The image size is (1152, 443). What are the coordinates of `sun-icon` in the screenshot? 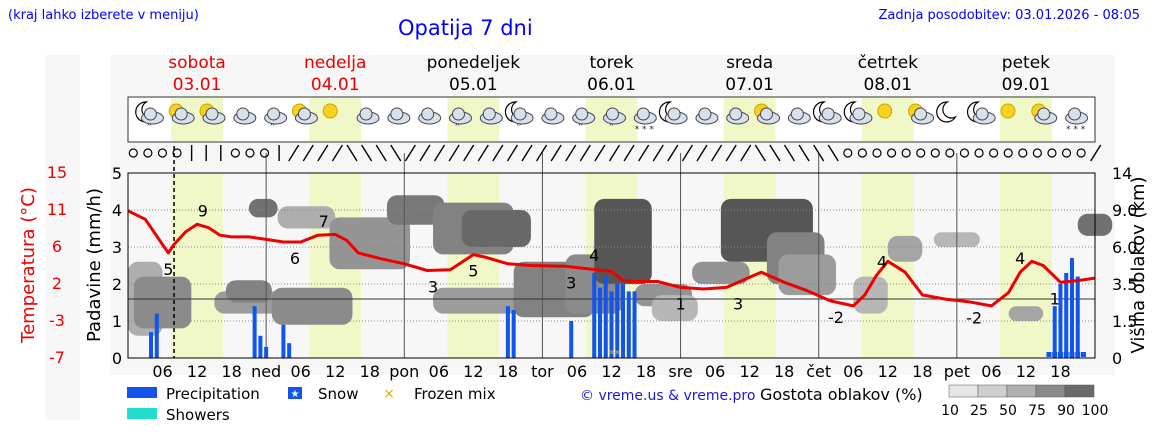 It's located at (330, 111).